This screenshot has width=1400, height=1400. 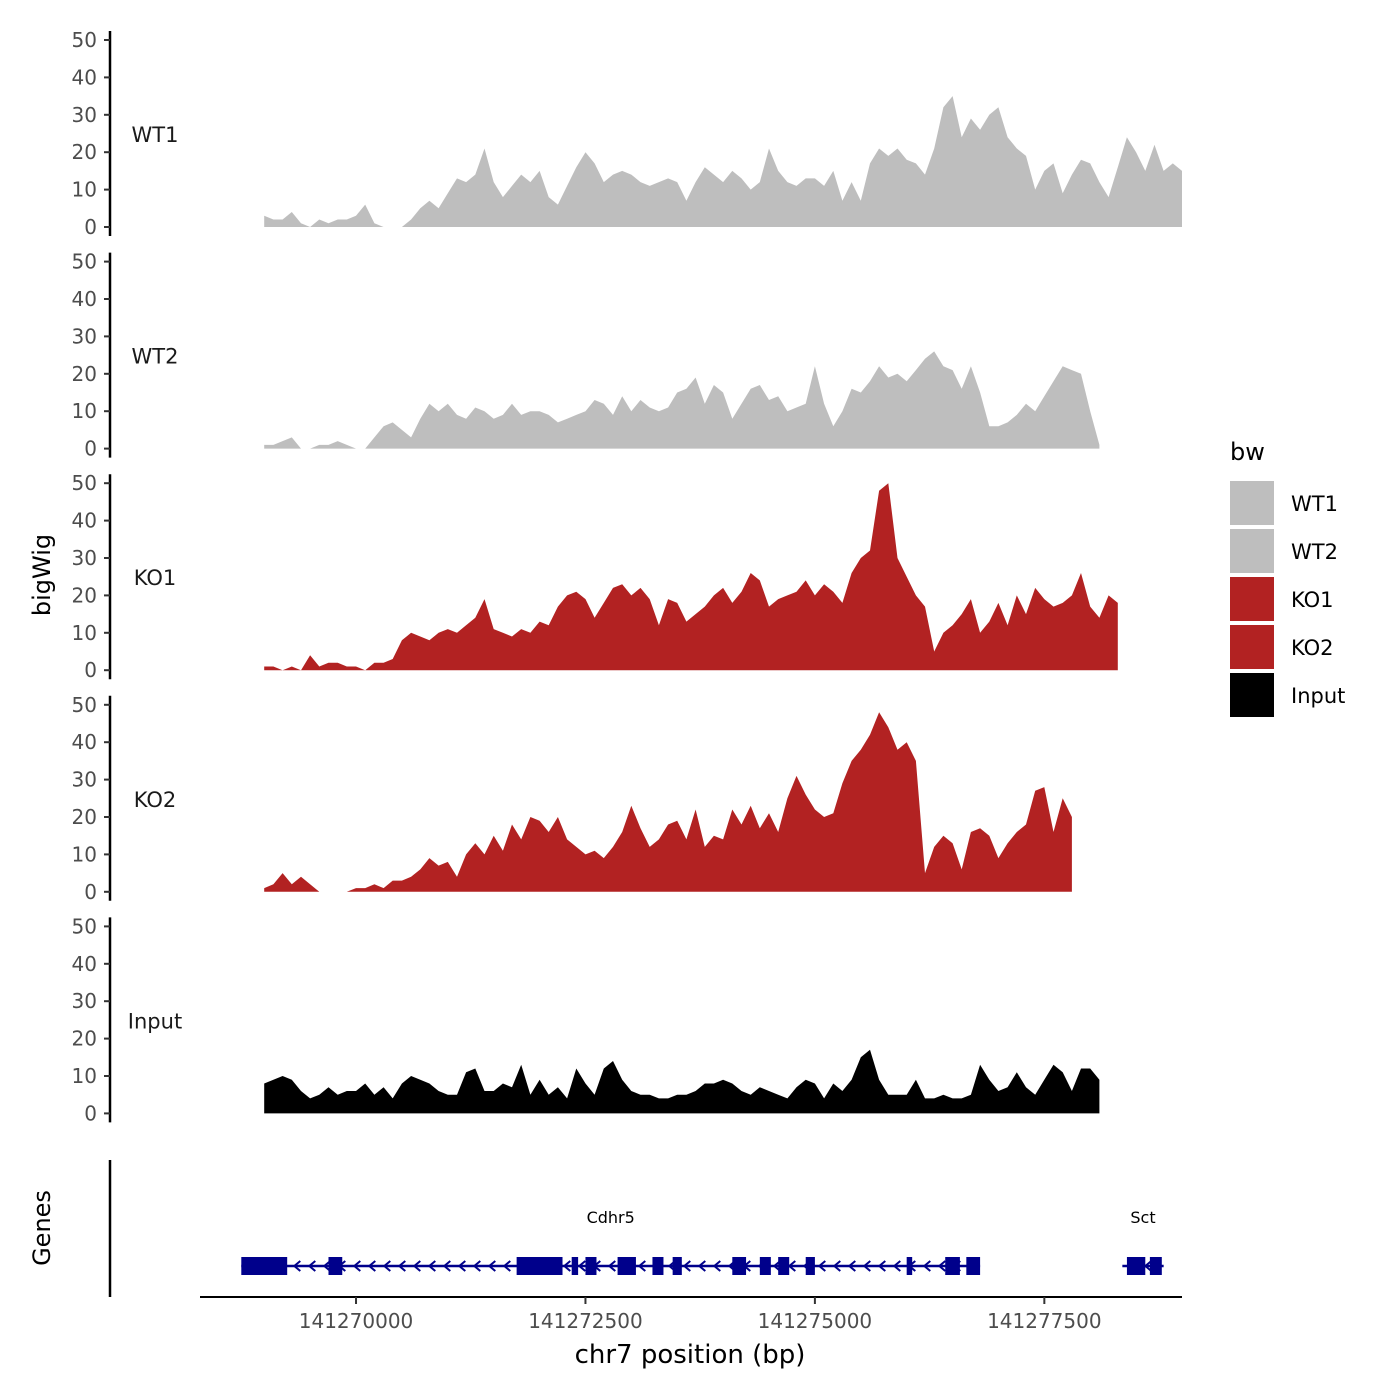 I want to click on x-axis-title: chr7 position (bp), so click(x=690, y=1355).